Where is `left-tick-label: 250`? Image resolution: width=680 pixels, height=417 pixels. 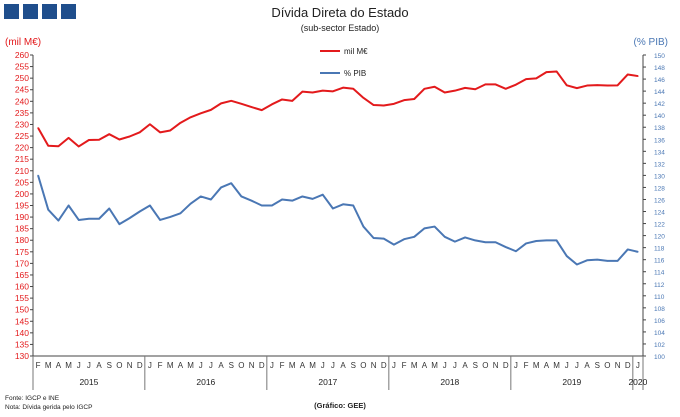 left-tick-label: 250 is located at coordinates (22, 78).